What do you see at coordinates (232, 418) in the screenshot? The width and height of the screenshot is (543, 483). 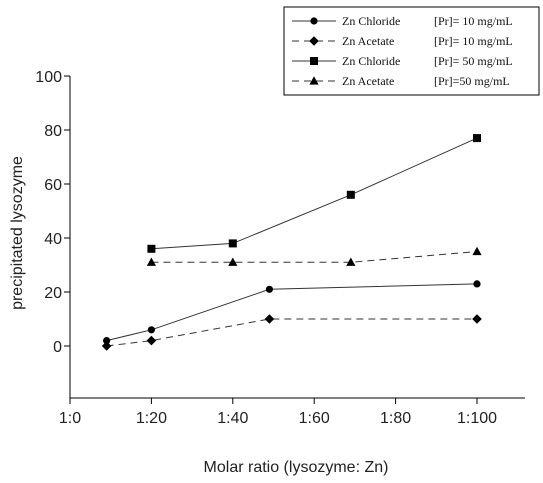 I see `x-tick-label: 1:40` at bounding box center [232, 418].